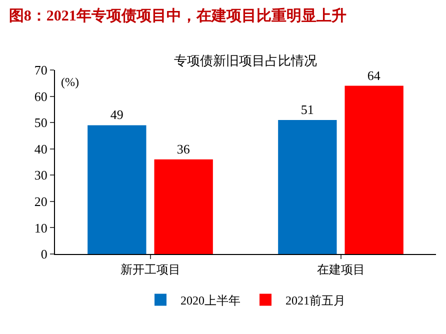 The image size is (446, 334). What do you see at coordinates (374, 75) in the screenshot?
I see `data-label: 64` at bounding box center [374, 75].